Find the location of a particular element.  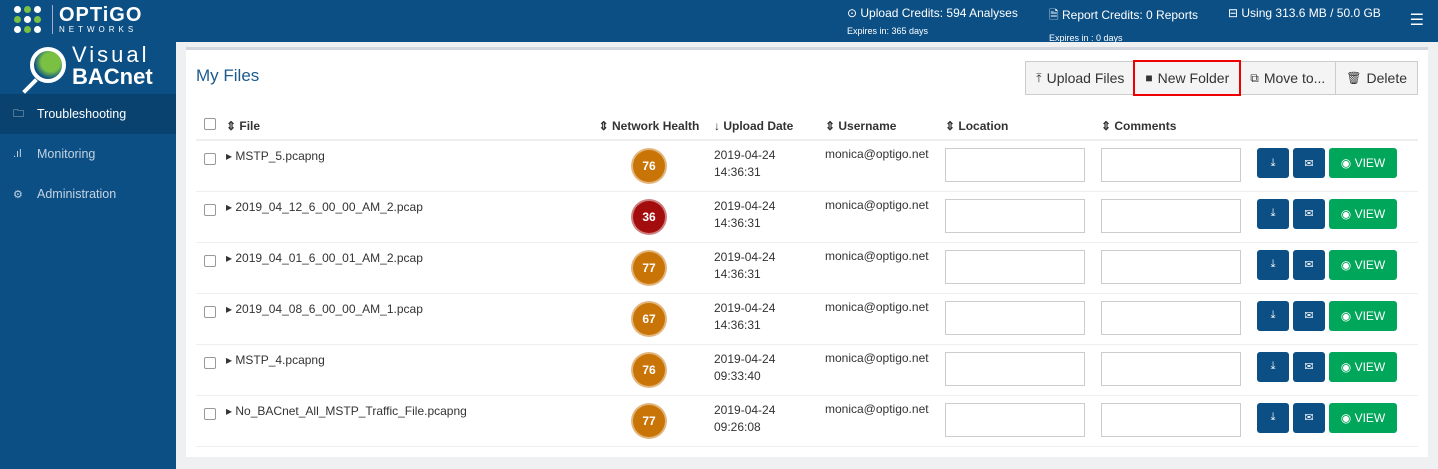

upload-files-button: ⤒ Upload Files is located at coordinates (1080, 78).